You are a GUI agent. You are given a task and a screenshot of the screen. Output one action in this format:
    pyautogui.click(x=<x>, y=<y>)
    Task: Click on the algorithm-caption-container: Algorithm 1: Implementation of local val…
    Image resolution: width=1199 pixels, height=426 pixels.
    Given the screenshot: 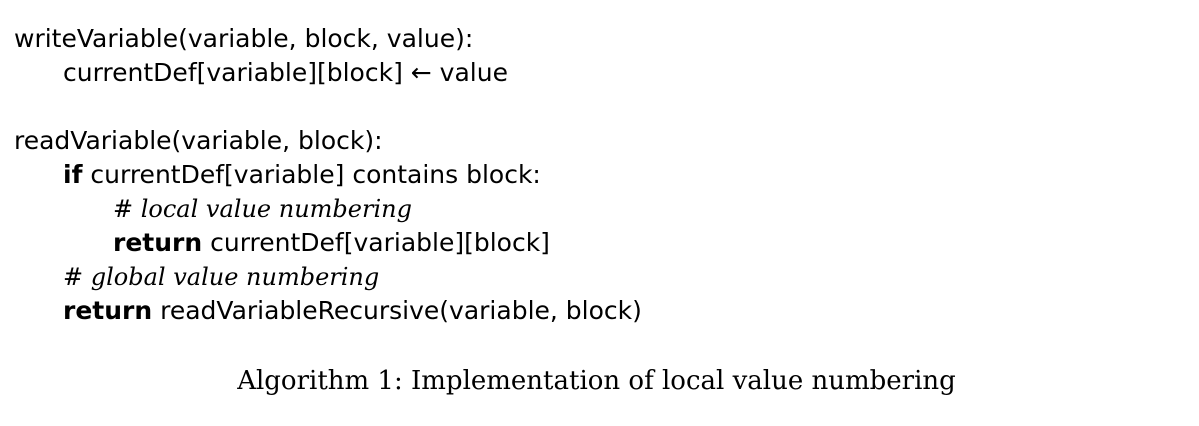 What is the action you would take?
    pyautogui.click(x=599, y=381)
    